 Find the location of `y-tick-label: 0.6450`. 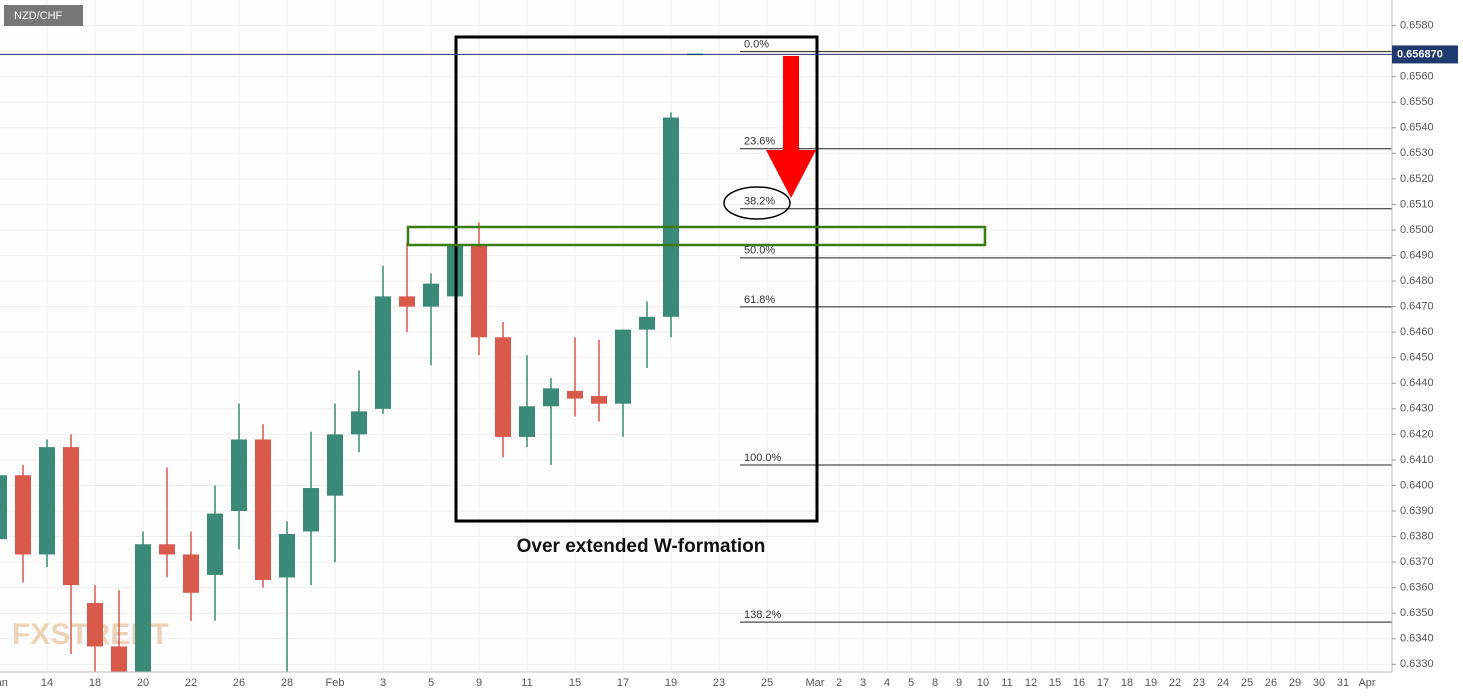

y-tick-label: 0.6450 is located at coordinates (1417, 358).